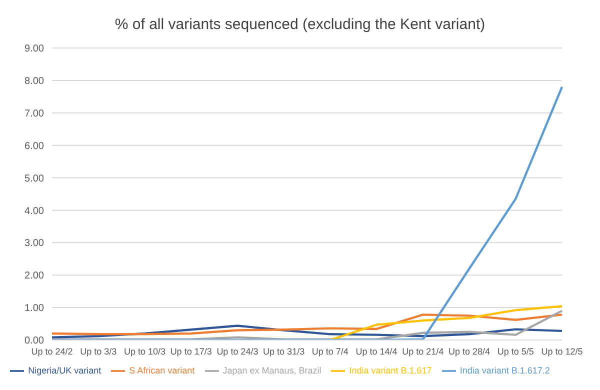 The height and width of the screenshot is (390, 600). Describe the element at coordinates (162, 370) in the screenshot. I see `legend-label: S African variant` at that location.